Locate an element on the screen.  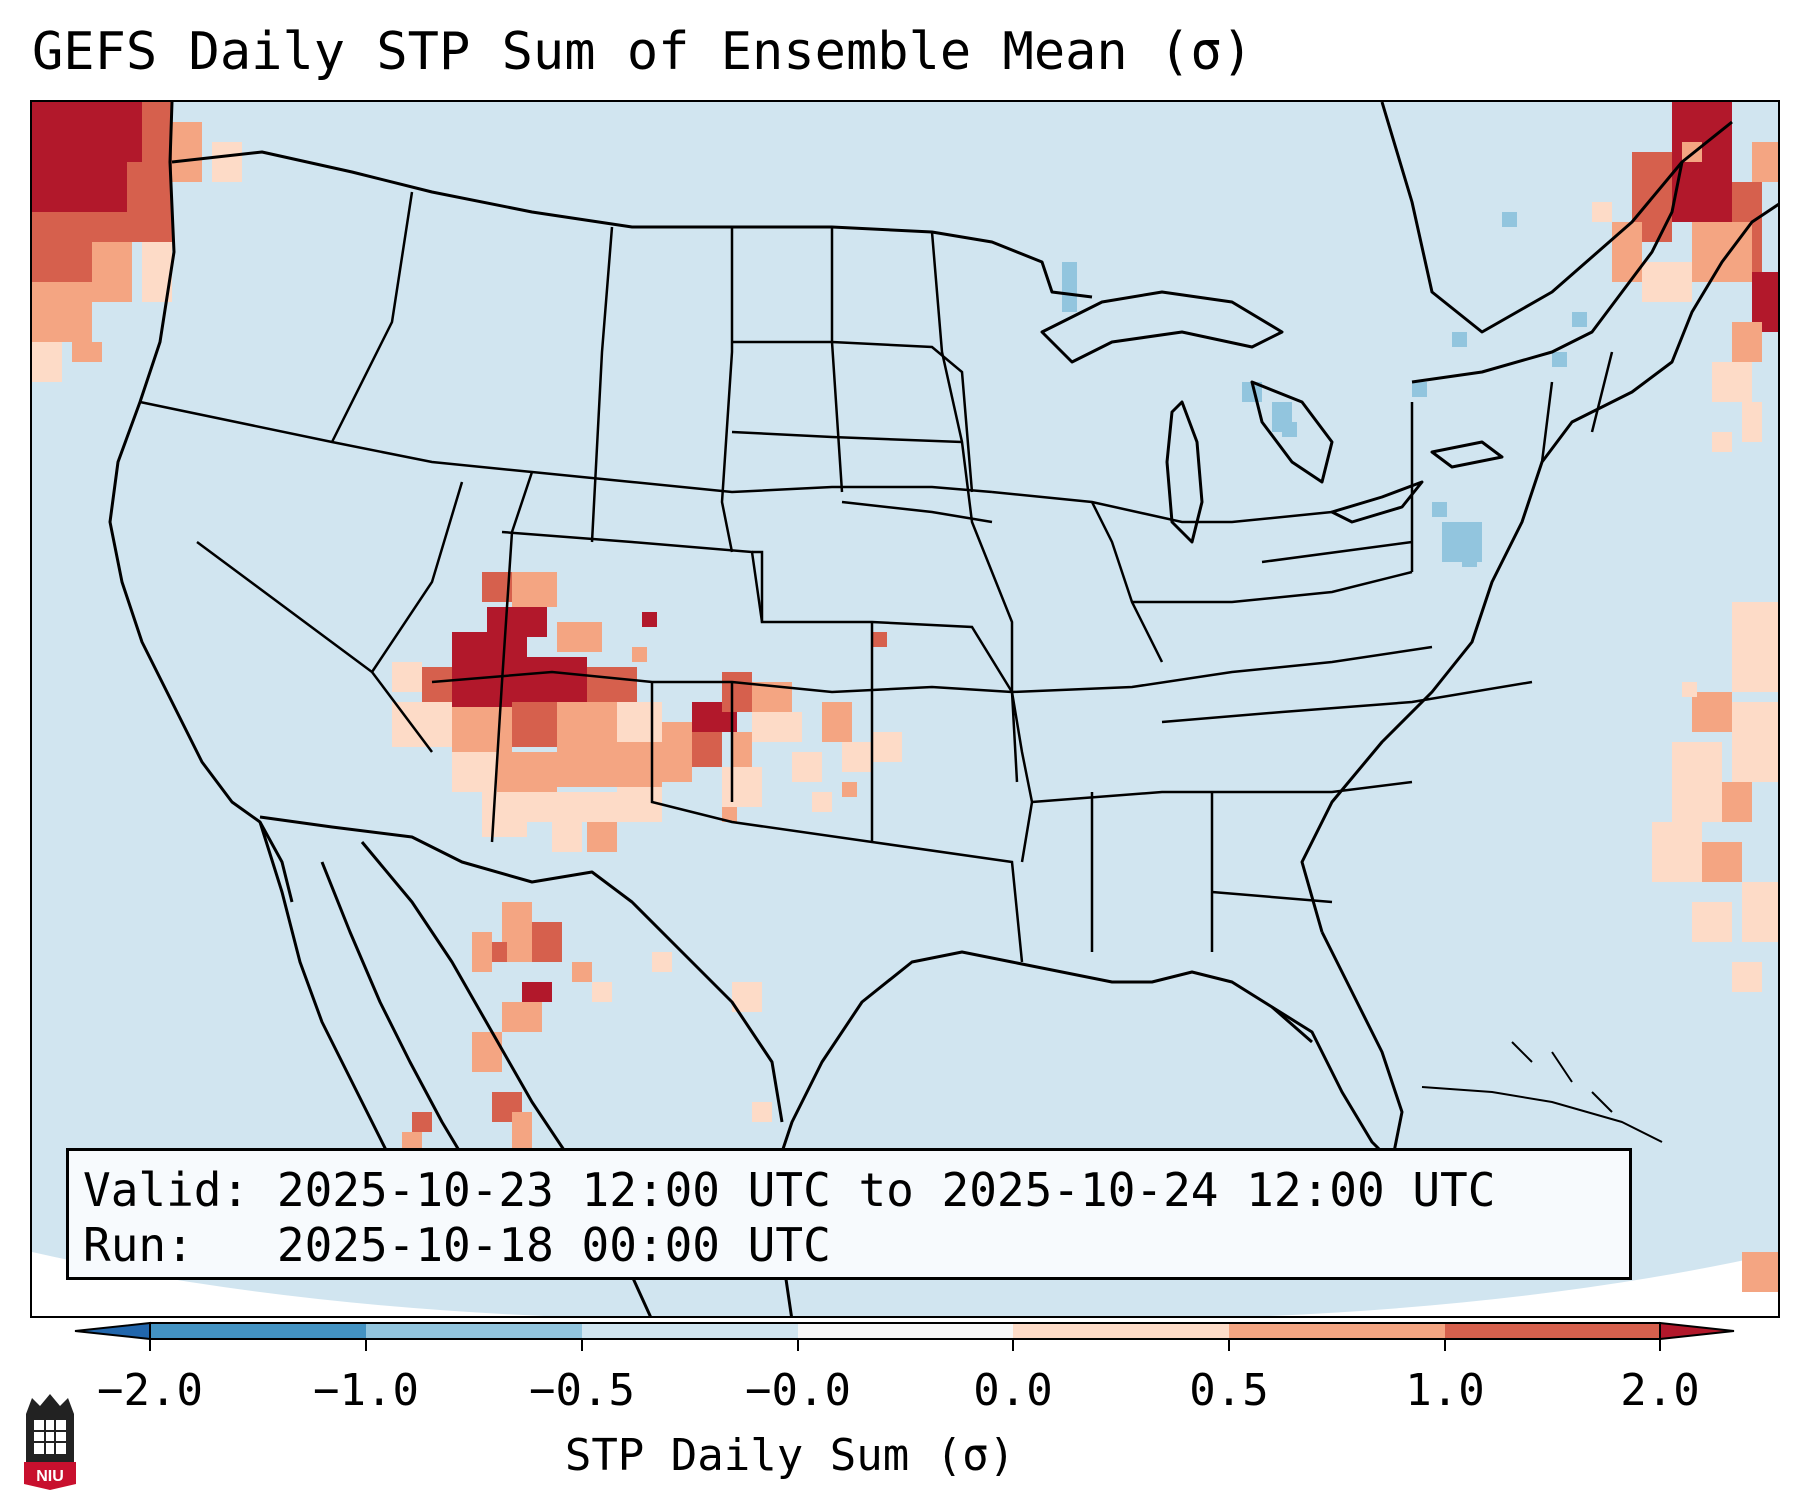
logo-banner is located at coordinates (50, 1476).